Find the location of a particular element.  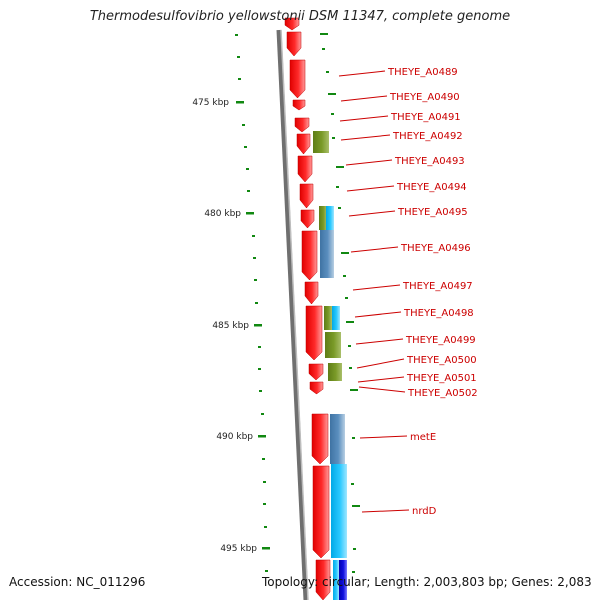

gene-label: THEYE_A0502 is located at coordinates (442, 393).